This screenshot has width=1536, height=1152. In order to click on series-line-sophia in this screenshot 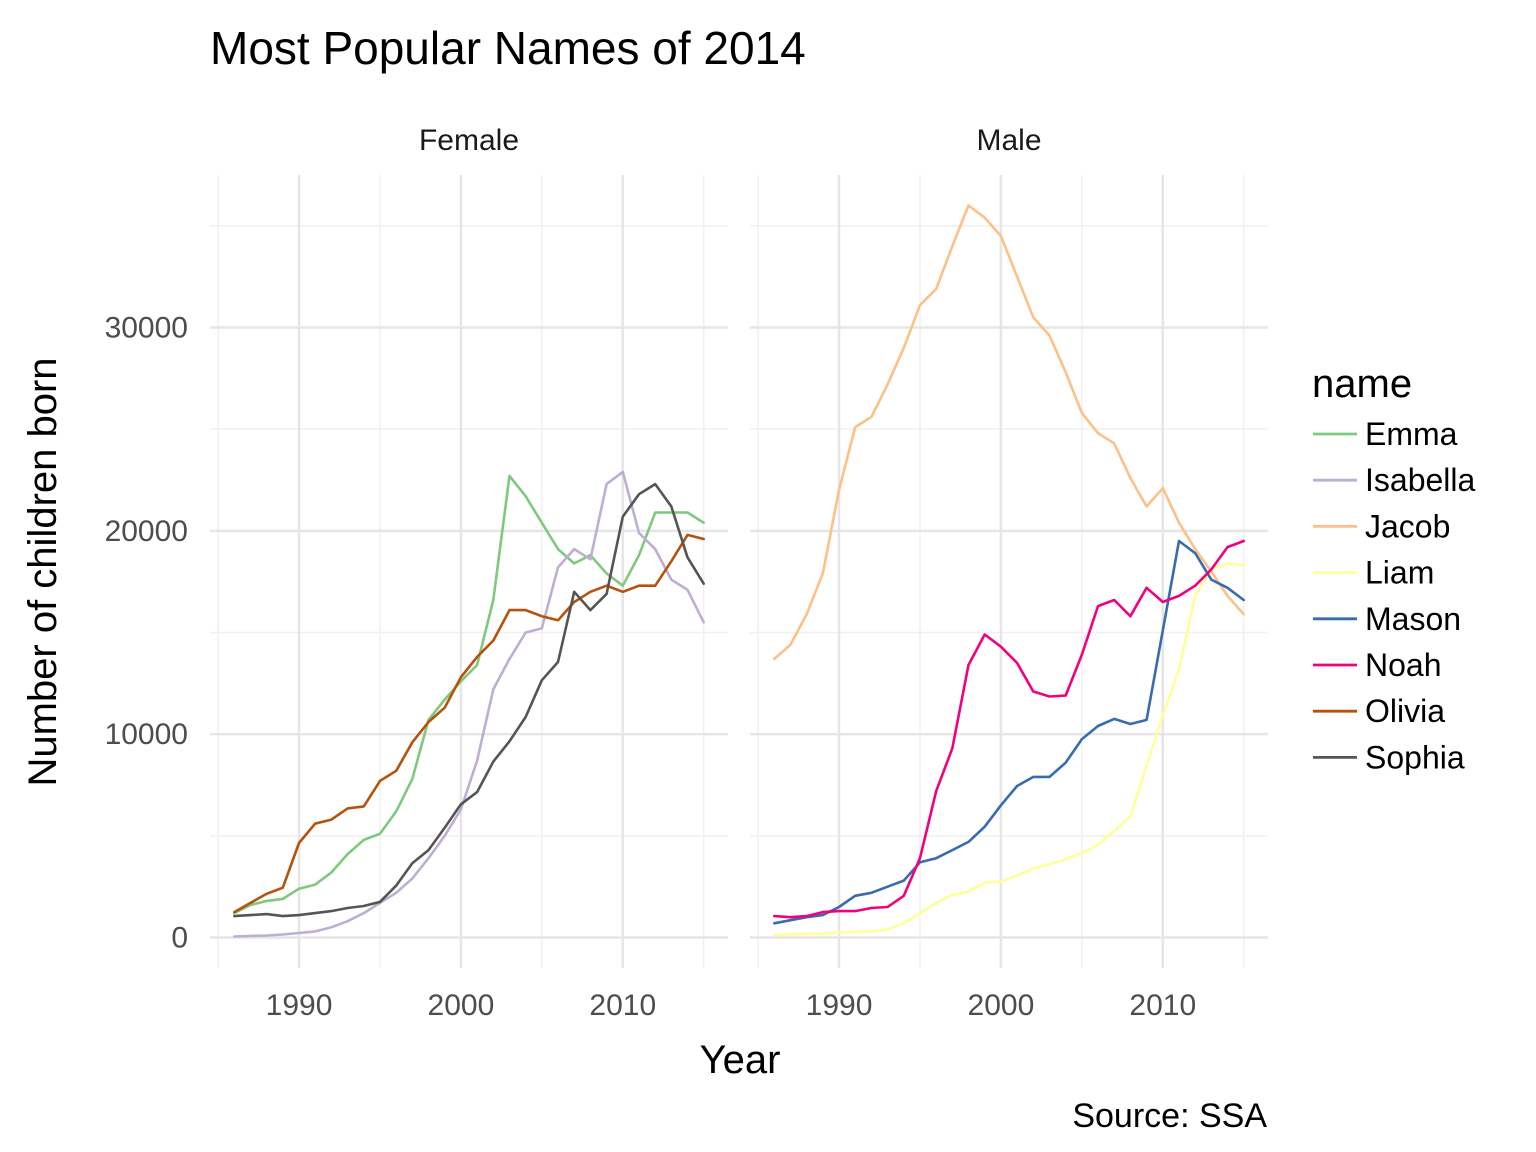, I will do `click(469, 700)`.